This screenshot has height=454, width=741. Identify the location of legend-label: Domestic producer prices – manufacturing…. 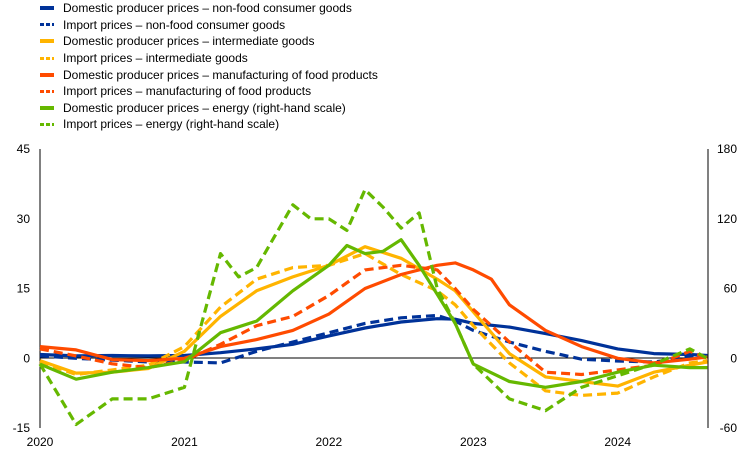
(220, 74).